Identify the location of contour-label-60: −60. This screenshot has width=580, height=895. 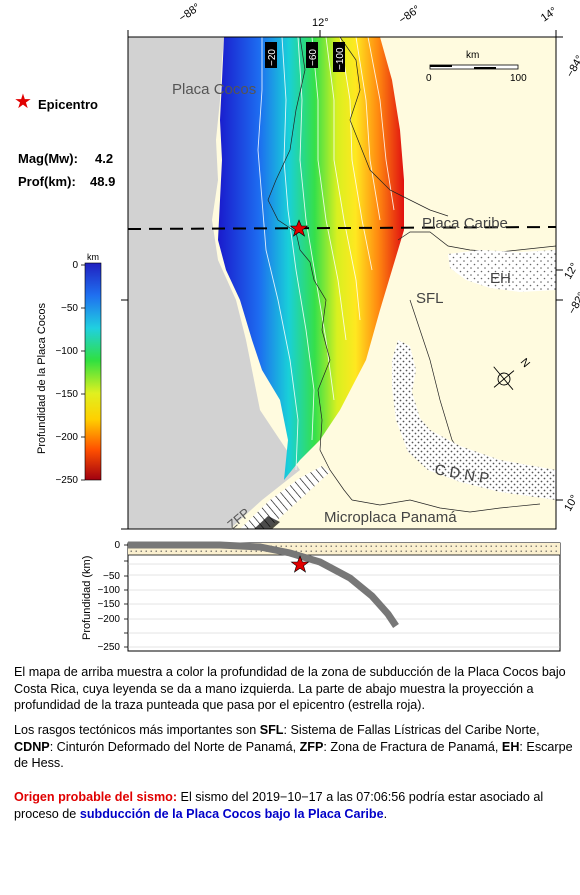
(312, 55).